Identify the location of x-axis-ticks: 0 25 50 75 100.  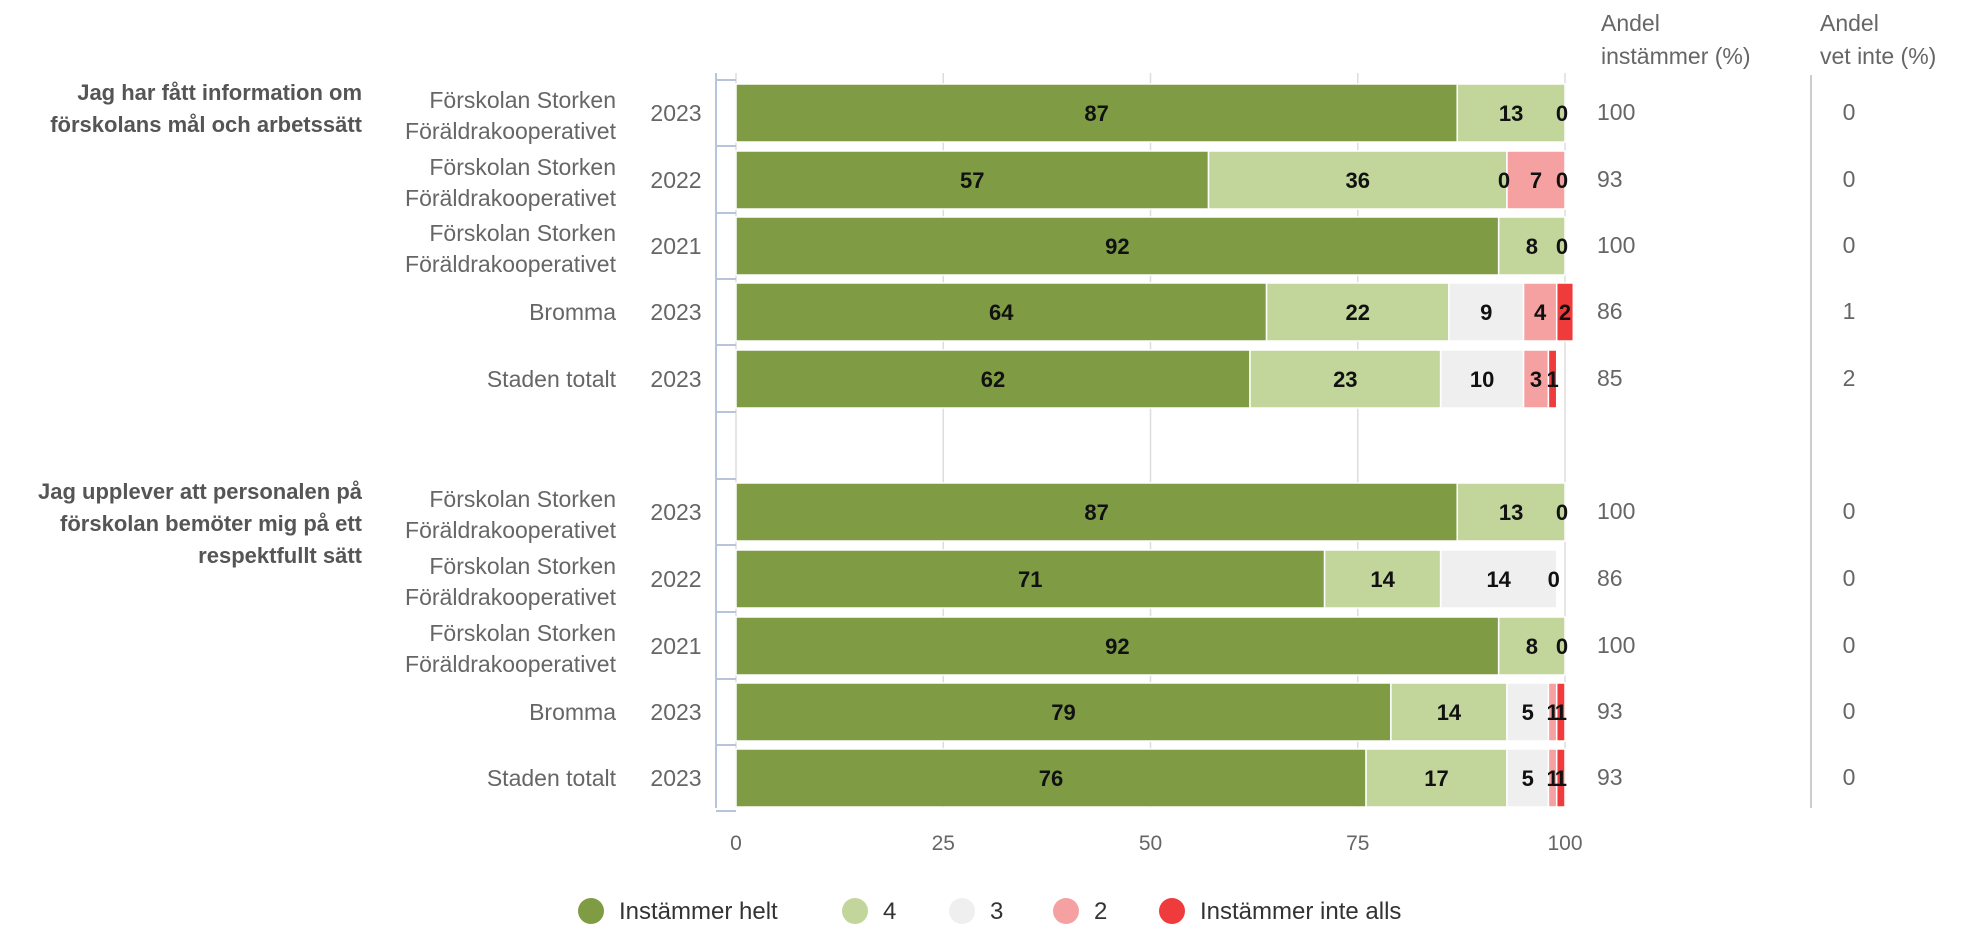
(1156, 843).